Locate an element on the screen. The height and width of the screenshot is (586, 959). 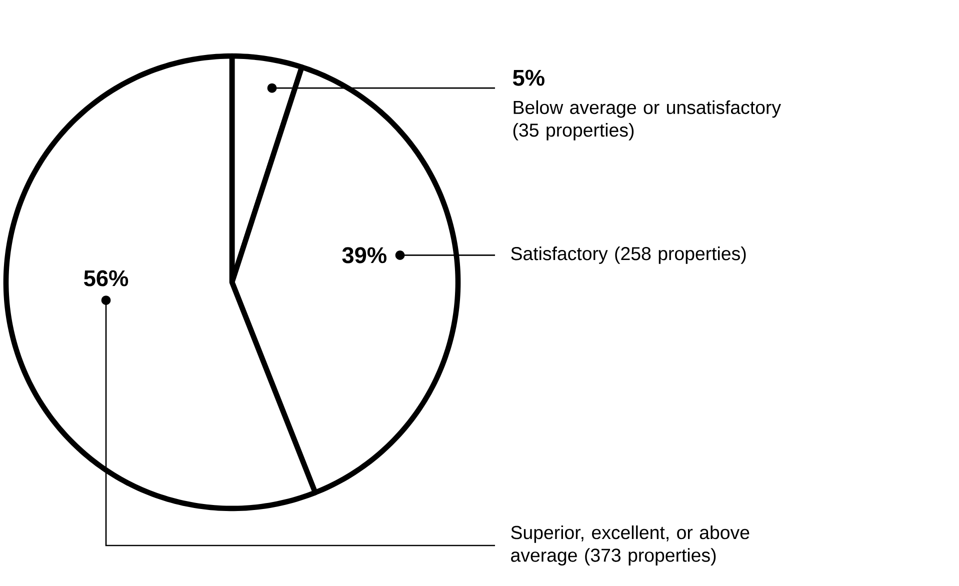
slice-label: Superior, excellent, or above average (373 properties) is located at coordinates (630, 546).